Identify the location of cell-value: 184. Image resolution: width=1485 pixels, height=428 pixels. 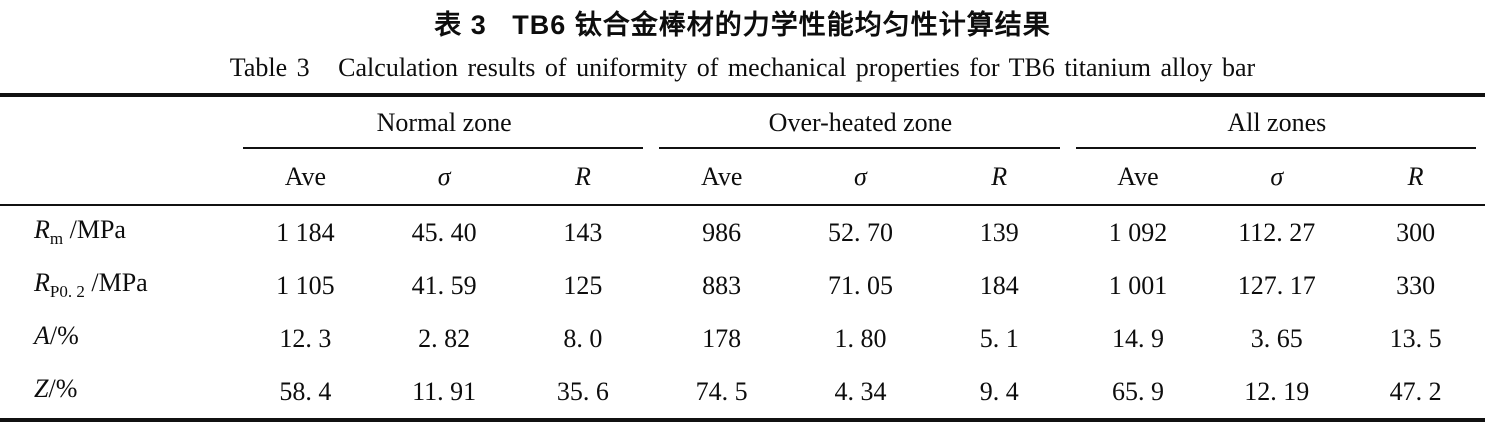
(999, 285).